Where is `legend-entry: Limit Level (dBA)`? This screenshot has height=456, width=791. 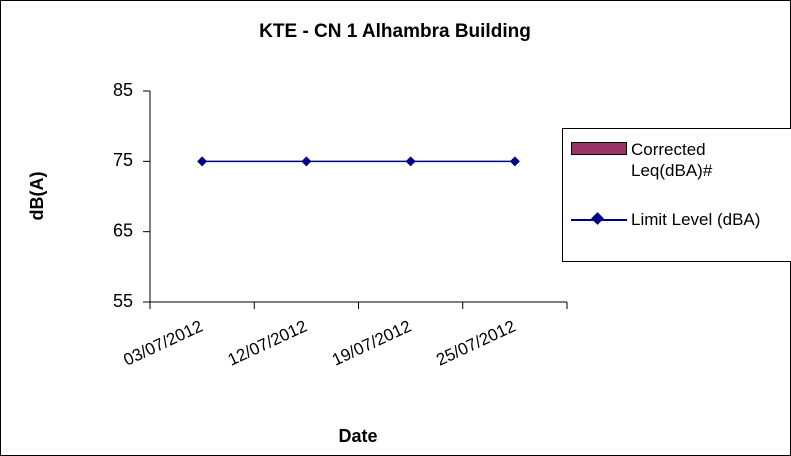
legend-entry: Limit Level (dBA) is located at coordinates (666, 219).